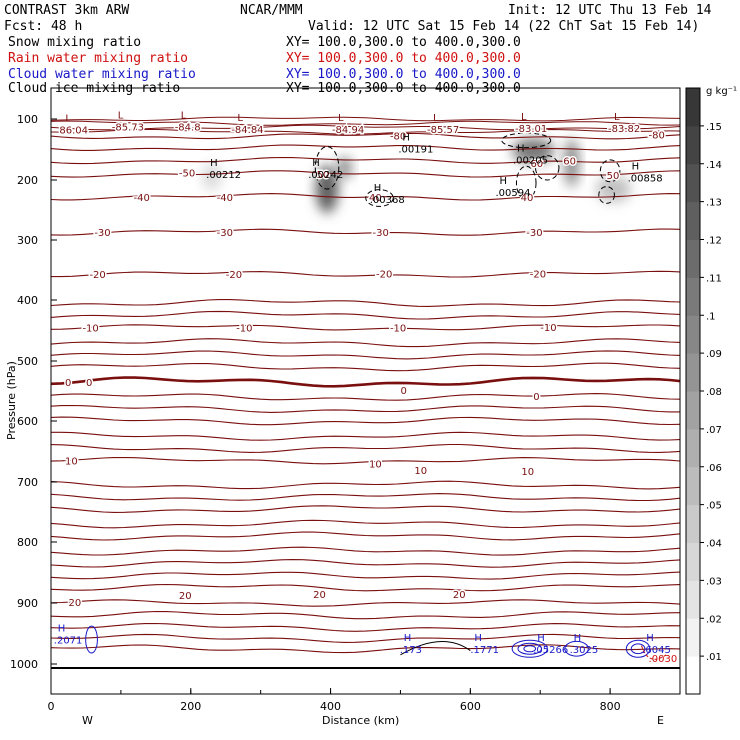  What do you see at coordinates (27, 542) in the screenshot?
I see `y-tick-label: 800` at bounding box center [27, 542].